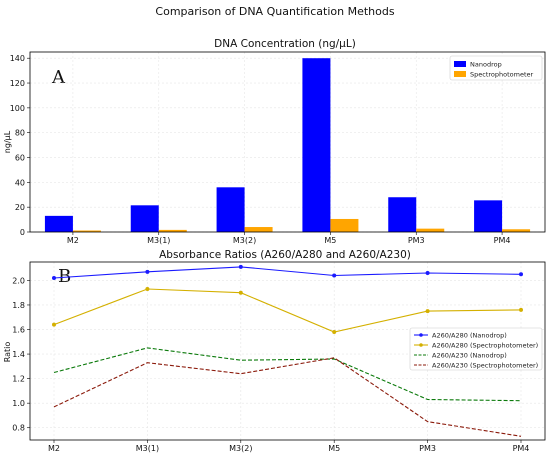 This screenshot has width=550, height=456. What do you see at coordinates (20, 207) in the screenshot?
I see `chart-a-ytick-label: 20` at bounding box center [20, 207].